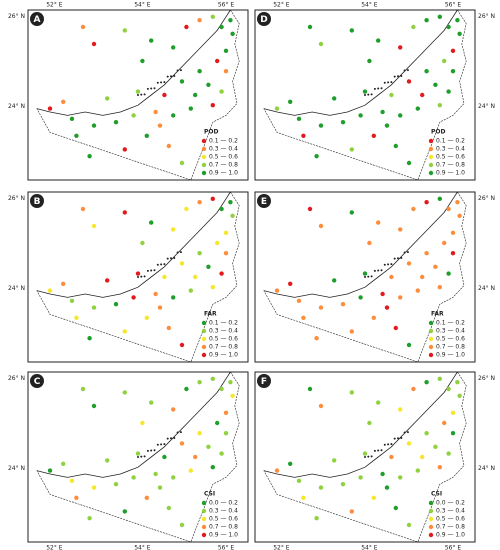  What do you see at coordinates (264, 202) in the screenshot?
I see `panel-letter: E` at bounding box center [264, 202].